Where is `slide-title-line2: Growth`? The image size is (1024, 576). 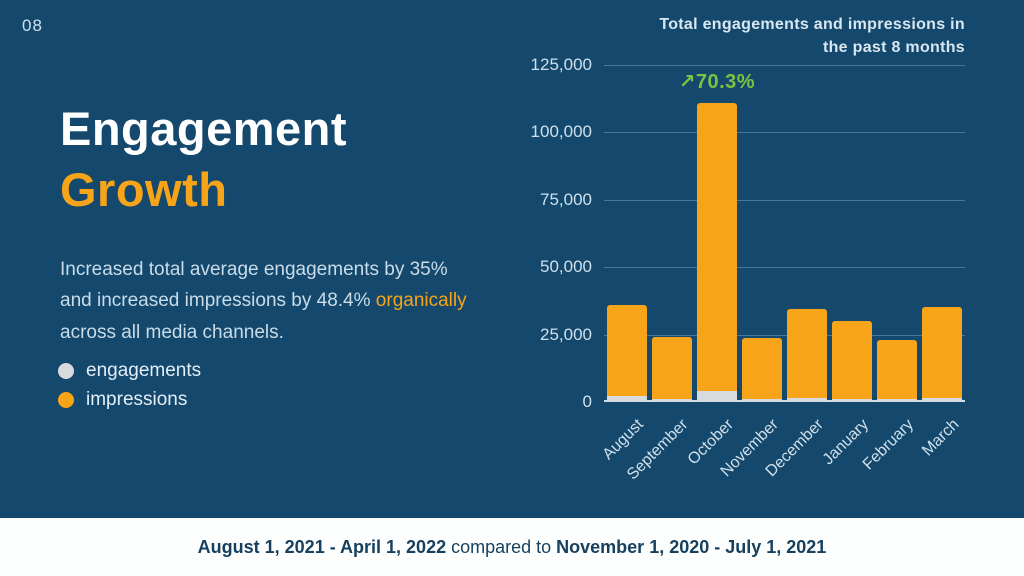
slide-title-line2: Growth is located at coordinates (144, 190).